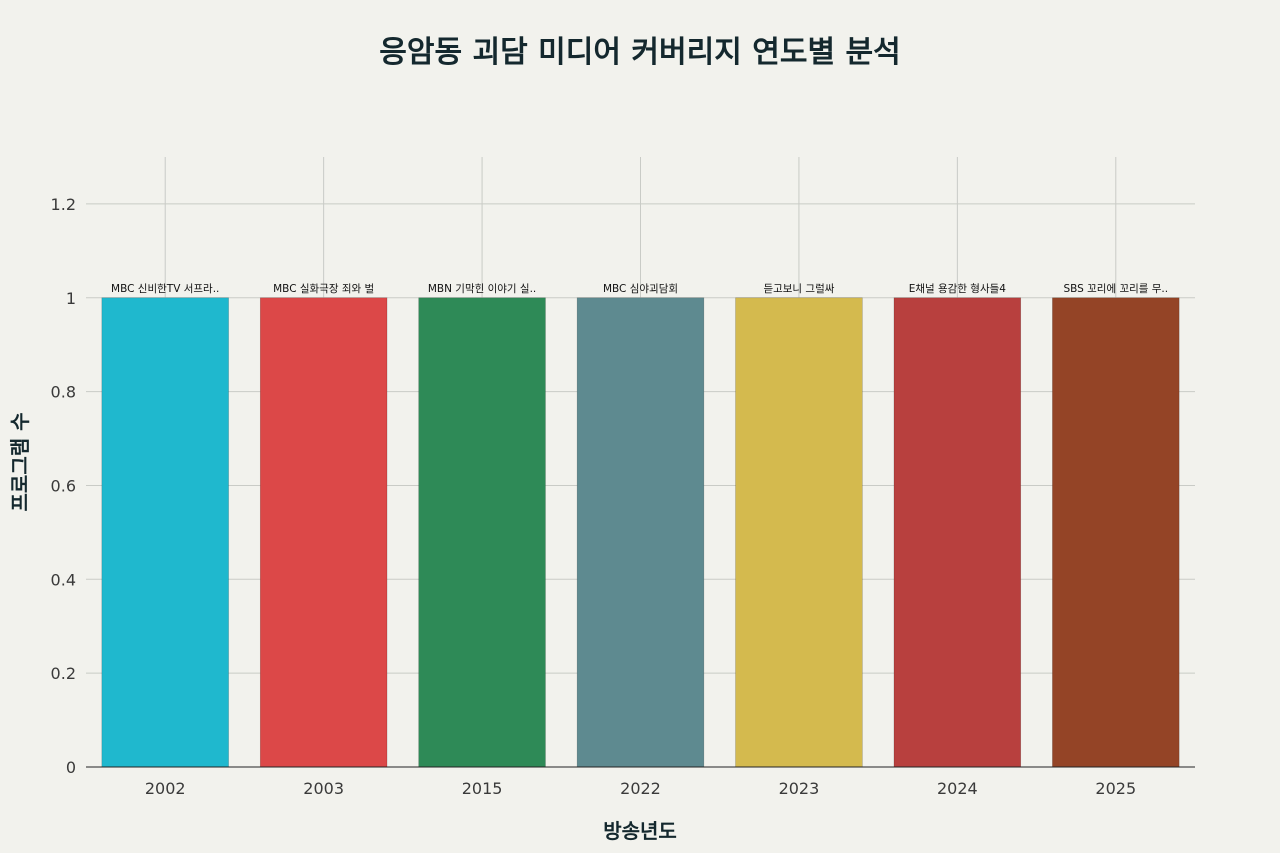 The image size is (1280, 853). I want to click on y-tick-label: 0.2, so click(63, 673).